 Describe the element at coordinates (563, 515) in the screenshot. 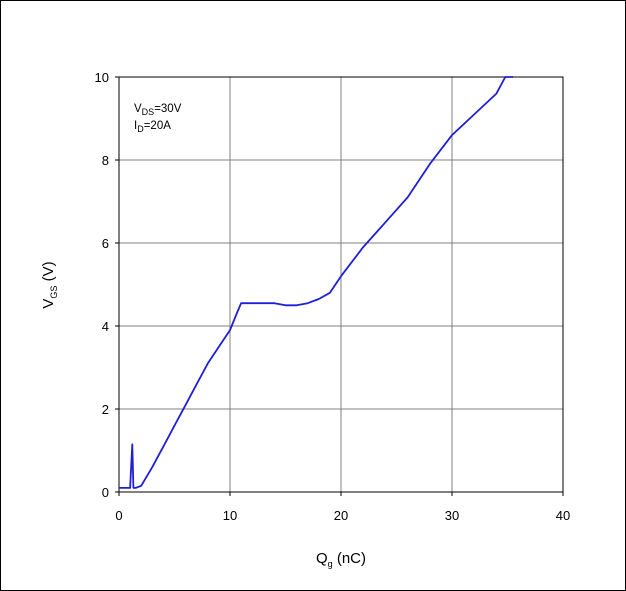

I see `x-tick-label: 40` at that location.